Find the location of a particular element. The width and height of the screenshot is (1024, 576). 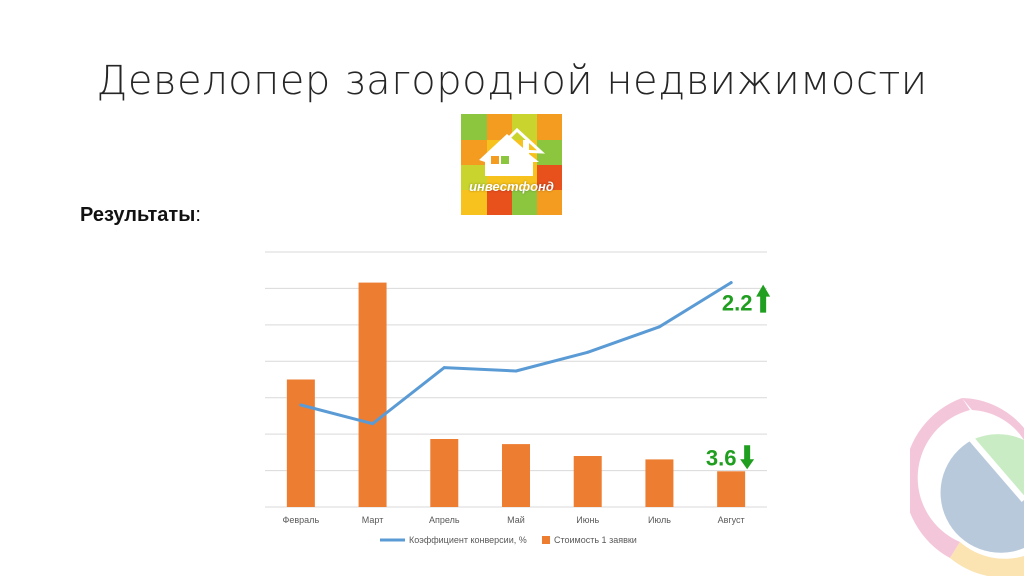

results-label: Результаты: is located at coordinates (140, 215).